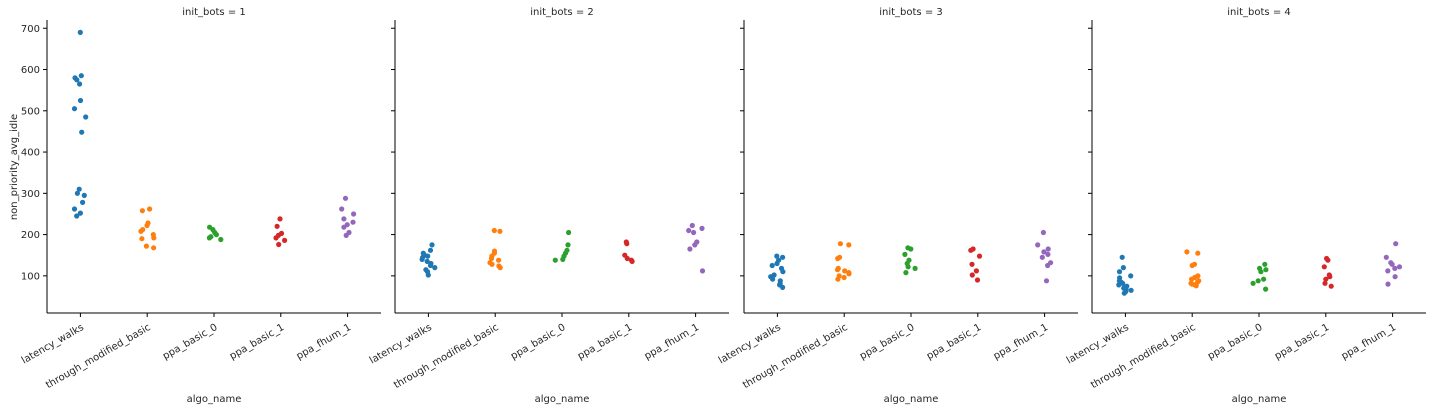 The image size is (1432, 411). What do you see at coordinates (1021, 342) in the screenshot?
I see `x-tick-label: ppa_fhum_1` at bounding box center [1021, 342].